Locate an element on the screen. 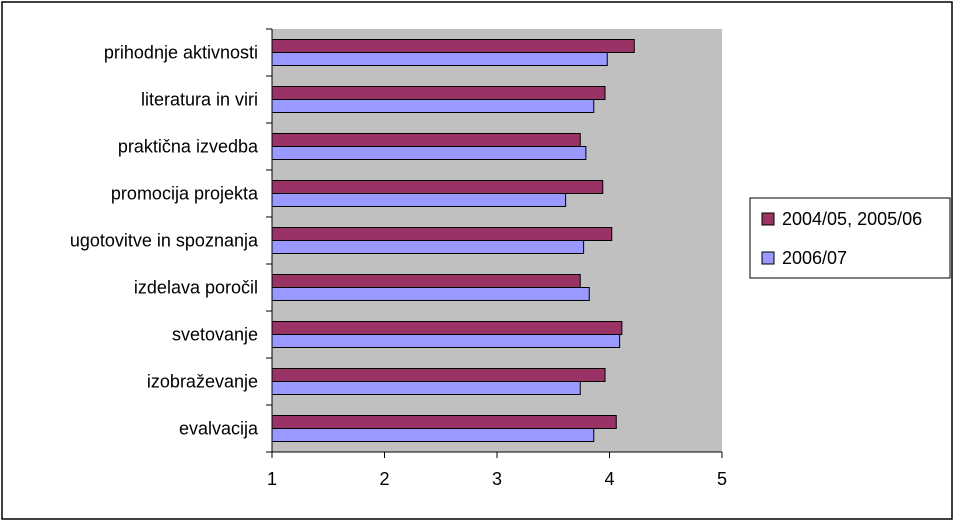  legend: 2004/05, 2005/06 2006/07 is located at coordinates (850, 238).